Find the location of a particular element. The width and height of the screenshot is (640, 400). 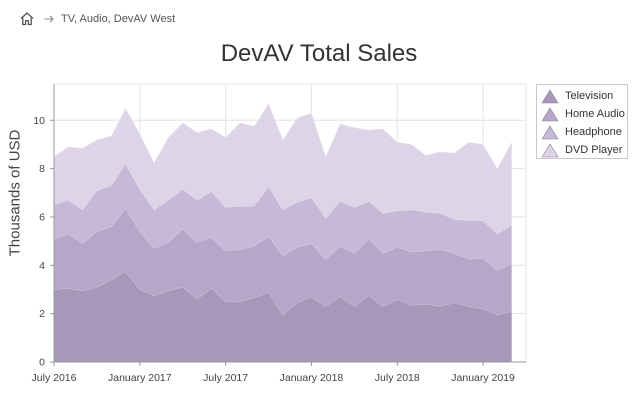

y-tick-label: 8 is located at coordinates (42, 169).